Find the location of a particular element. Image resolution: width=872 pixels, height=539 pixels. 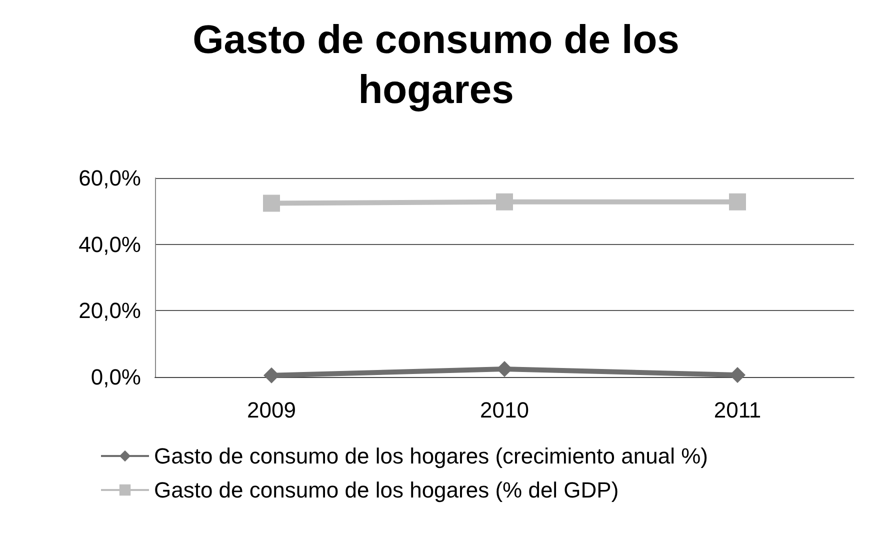

y-tick-label: 40,0% is located at coordinates (109, 244).